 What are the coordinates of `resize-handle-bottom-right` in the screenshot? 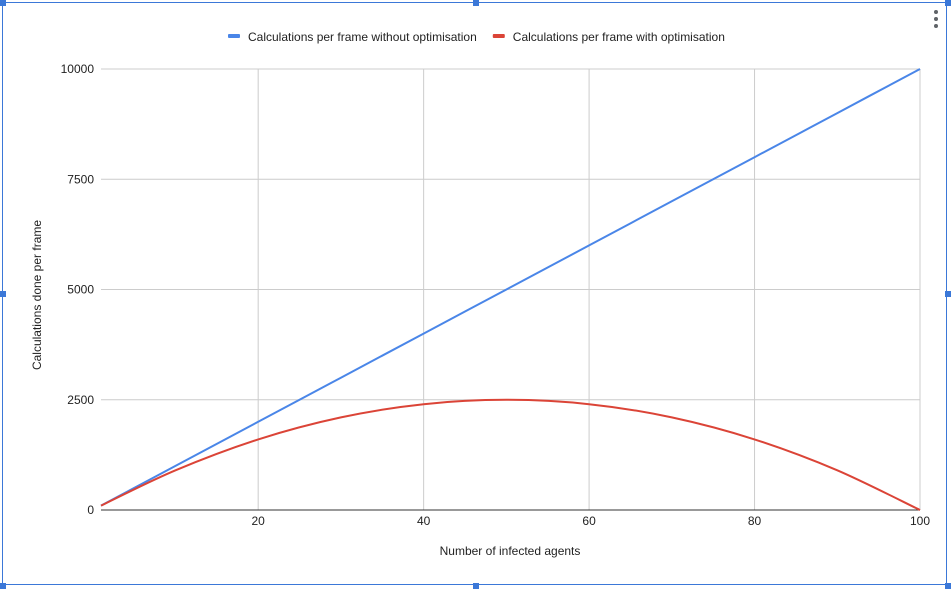 It's located at (948, 586).